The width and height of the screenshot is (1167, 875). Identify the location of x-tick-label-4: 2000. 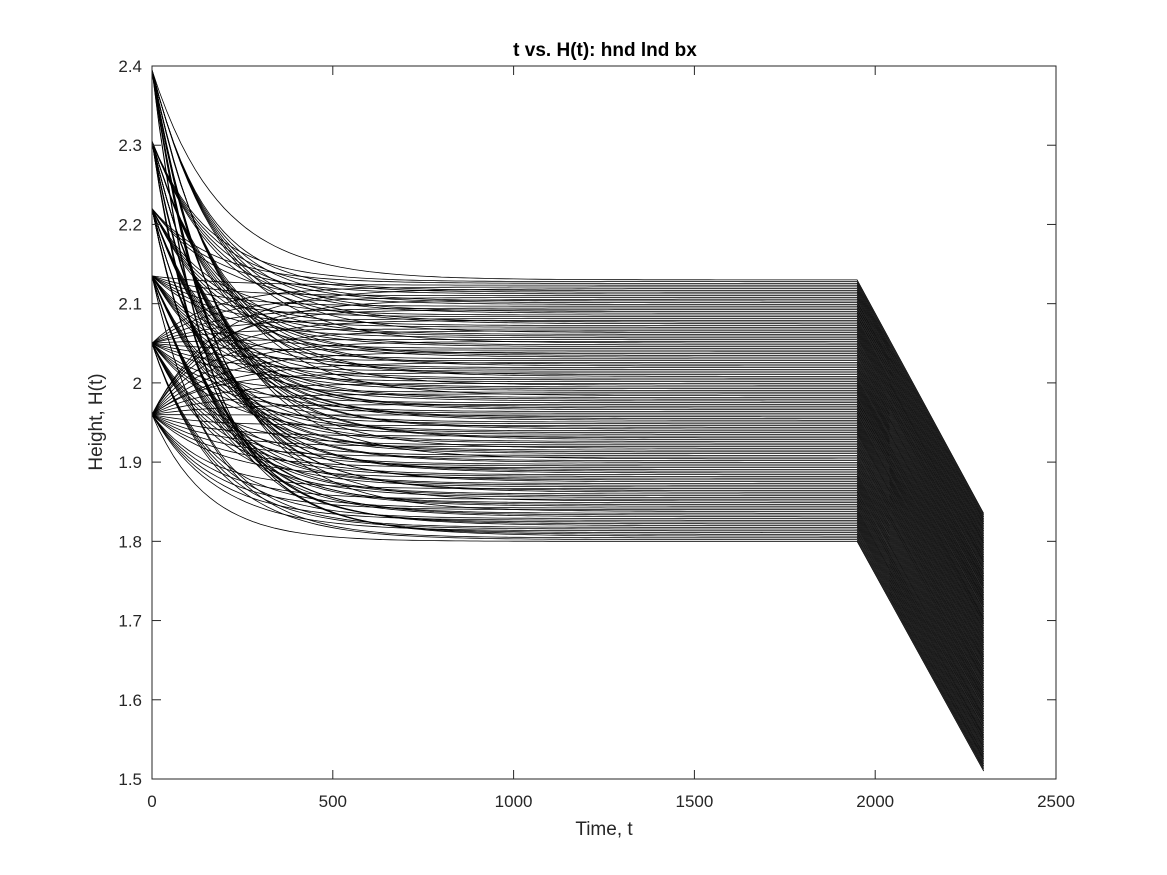
(875, 801).